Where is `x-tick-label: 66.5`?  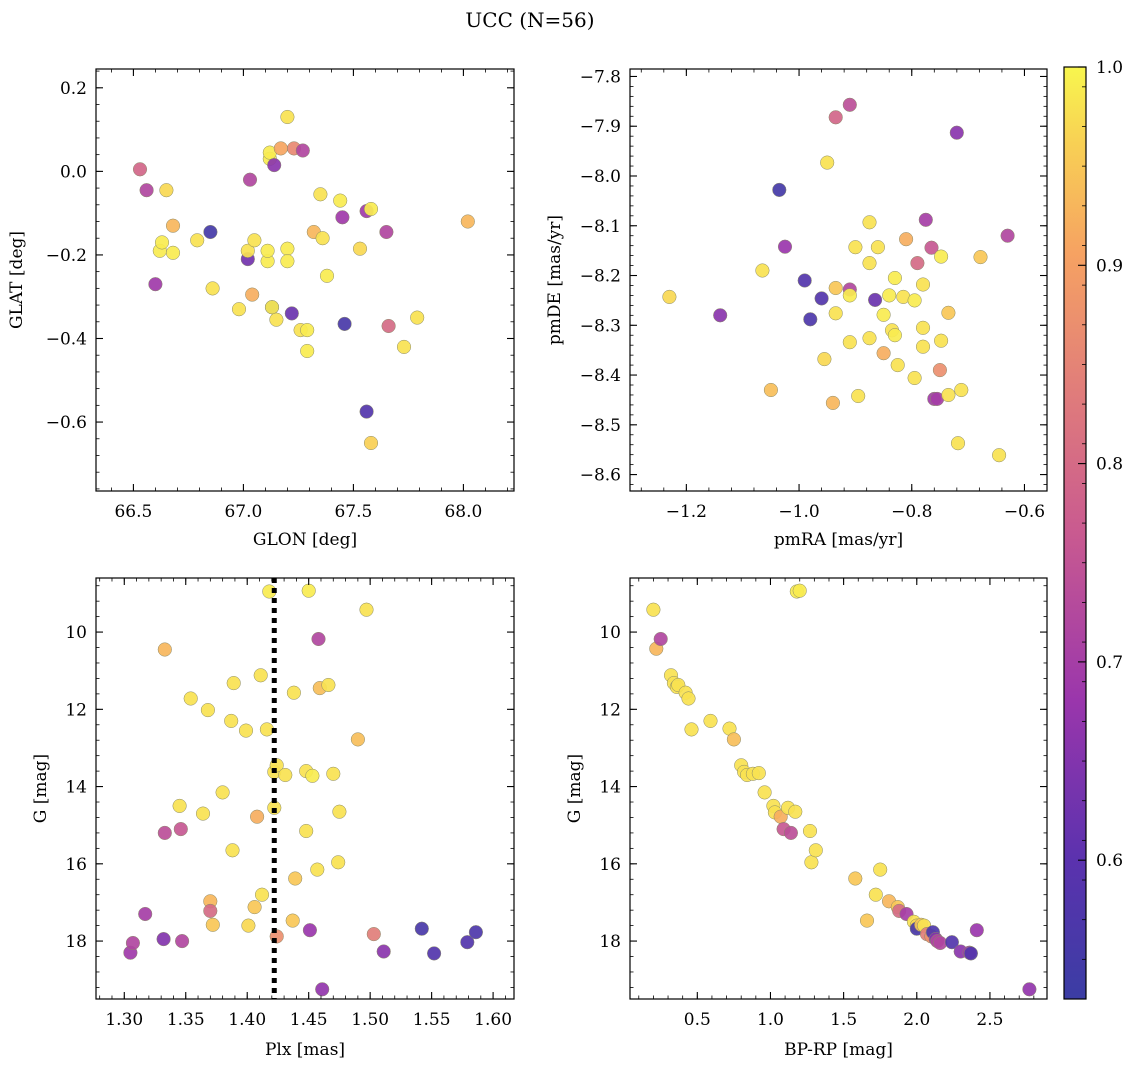 x-tick-label: 66.5 is located at coordinates (133, 512).